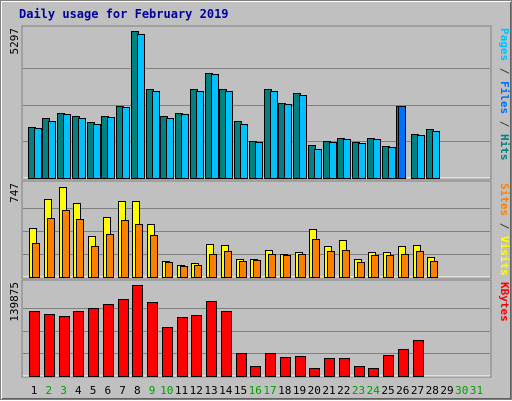  What do you see at coordinates (504, 147) in the screenshot?
I see `panel-top-legend-part: Hits` at bounding box center [504, 147].